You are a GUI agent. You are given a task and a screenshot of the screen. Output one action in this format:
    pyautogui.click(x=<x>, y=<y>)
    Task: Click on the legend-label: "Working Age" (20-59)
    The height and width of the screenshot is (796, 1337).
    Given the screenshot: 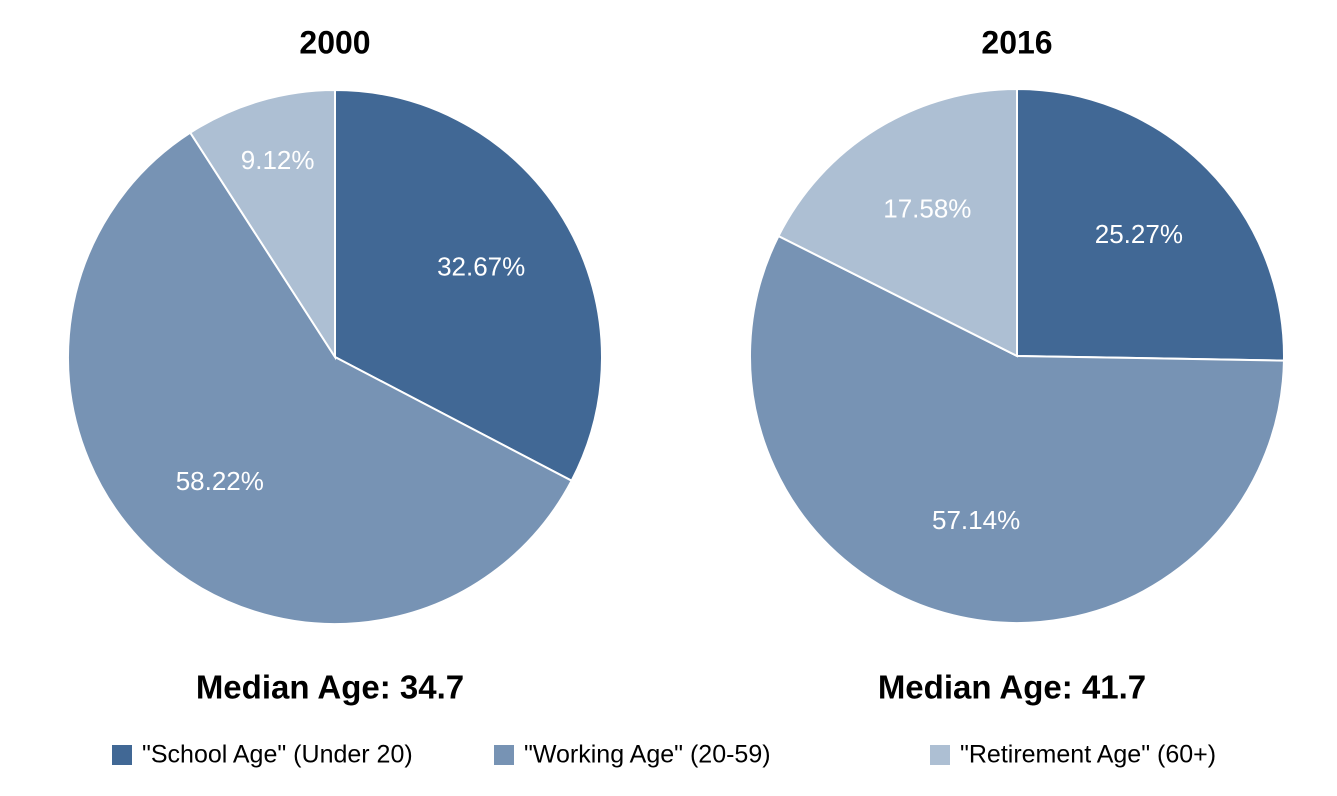 What is the action you would take?
    pyautogui.click(x=647, y=755)
    